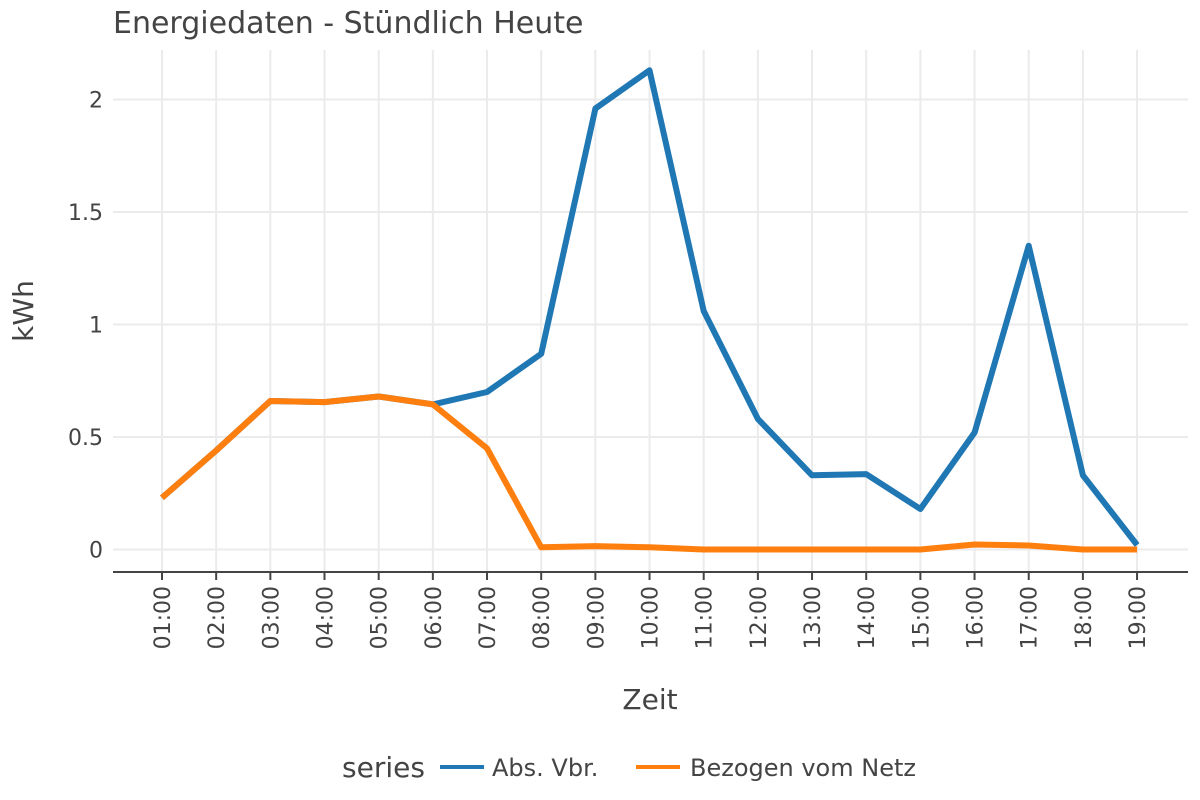 The height and width of the screenshot is (800, 1200). Describe the element at coordinates (85, 213) in the screenshot. I see `y-tick-label: 1.5` at that location.